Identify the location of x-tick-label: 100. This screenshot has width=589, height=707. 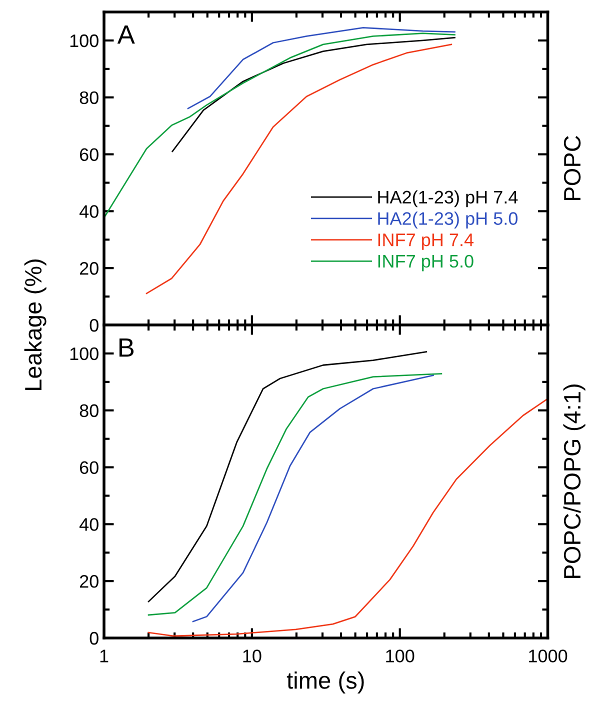
(400, 656).